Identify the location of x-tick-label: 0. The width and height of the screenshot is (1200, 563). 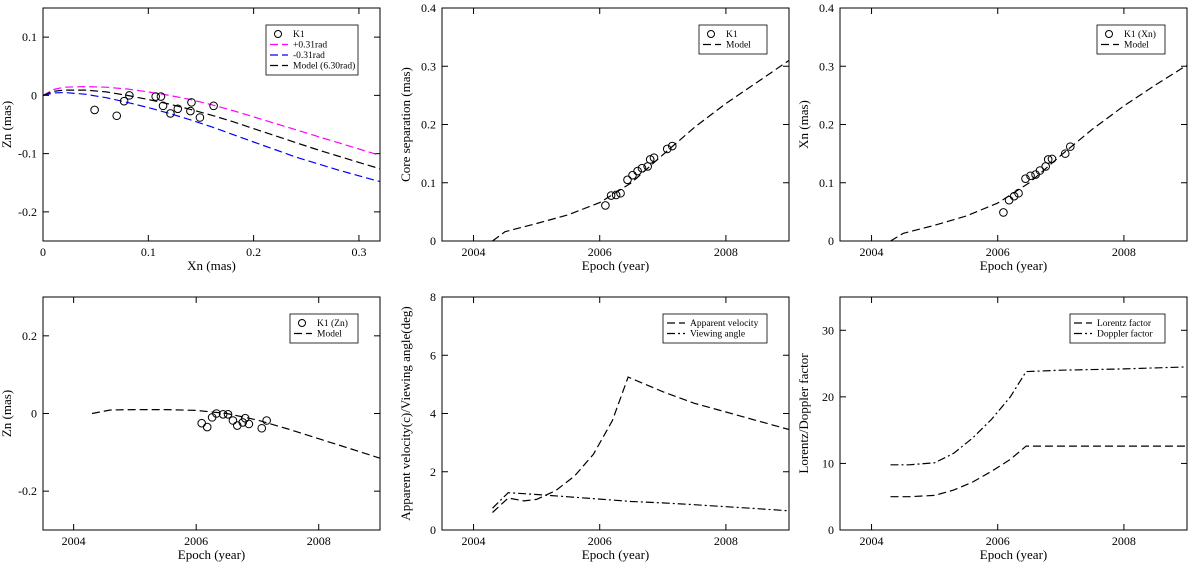
(43, 252).